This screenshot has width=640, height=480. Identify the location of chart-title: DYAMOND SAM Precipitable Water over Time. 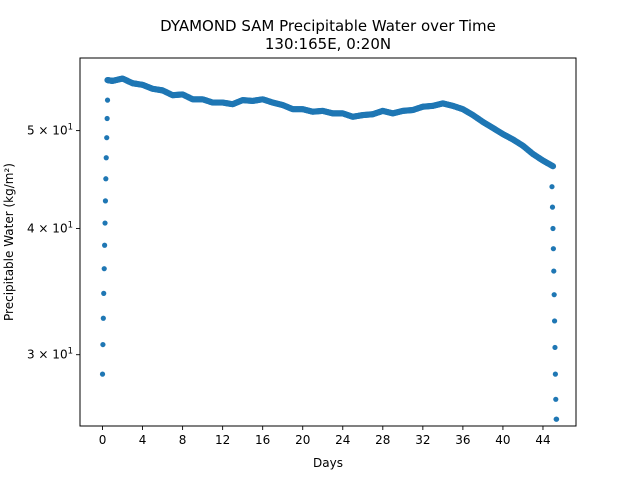
(328, 26).